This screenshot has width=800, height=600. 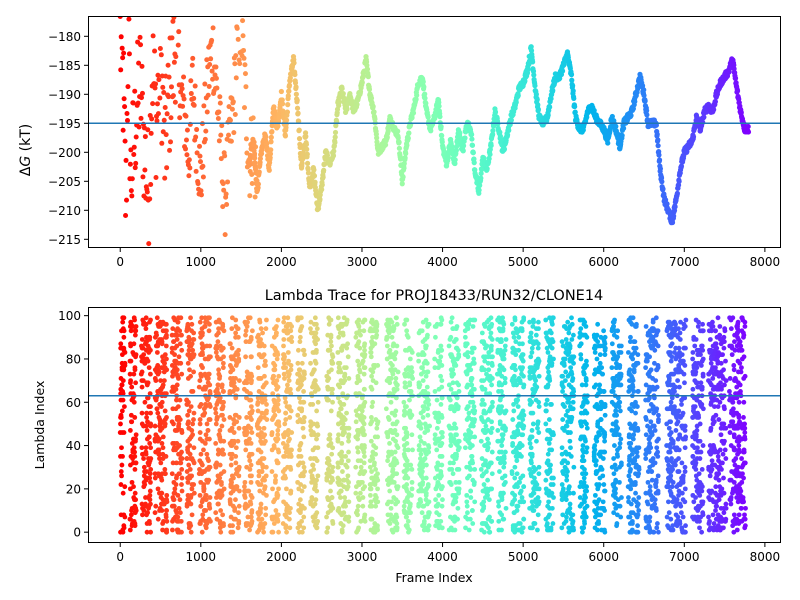 What do you see at coordinates (442, 262) in the screenshot?
I see `x-tick-label: 4000` at bounding box center [442, 262].